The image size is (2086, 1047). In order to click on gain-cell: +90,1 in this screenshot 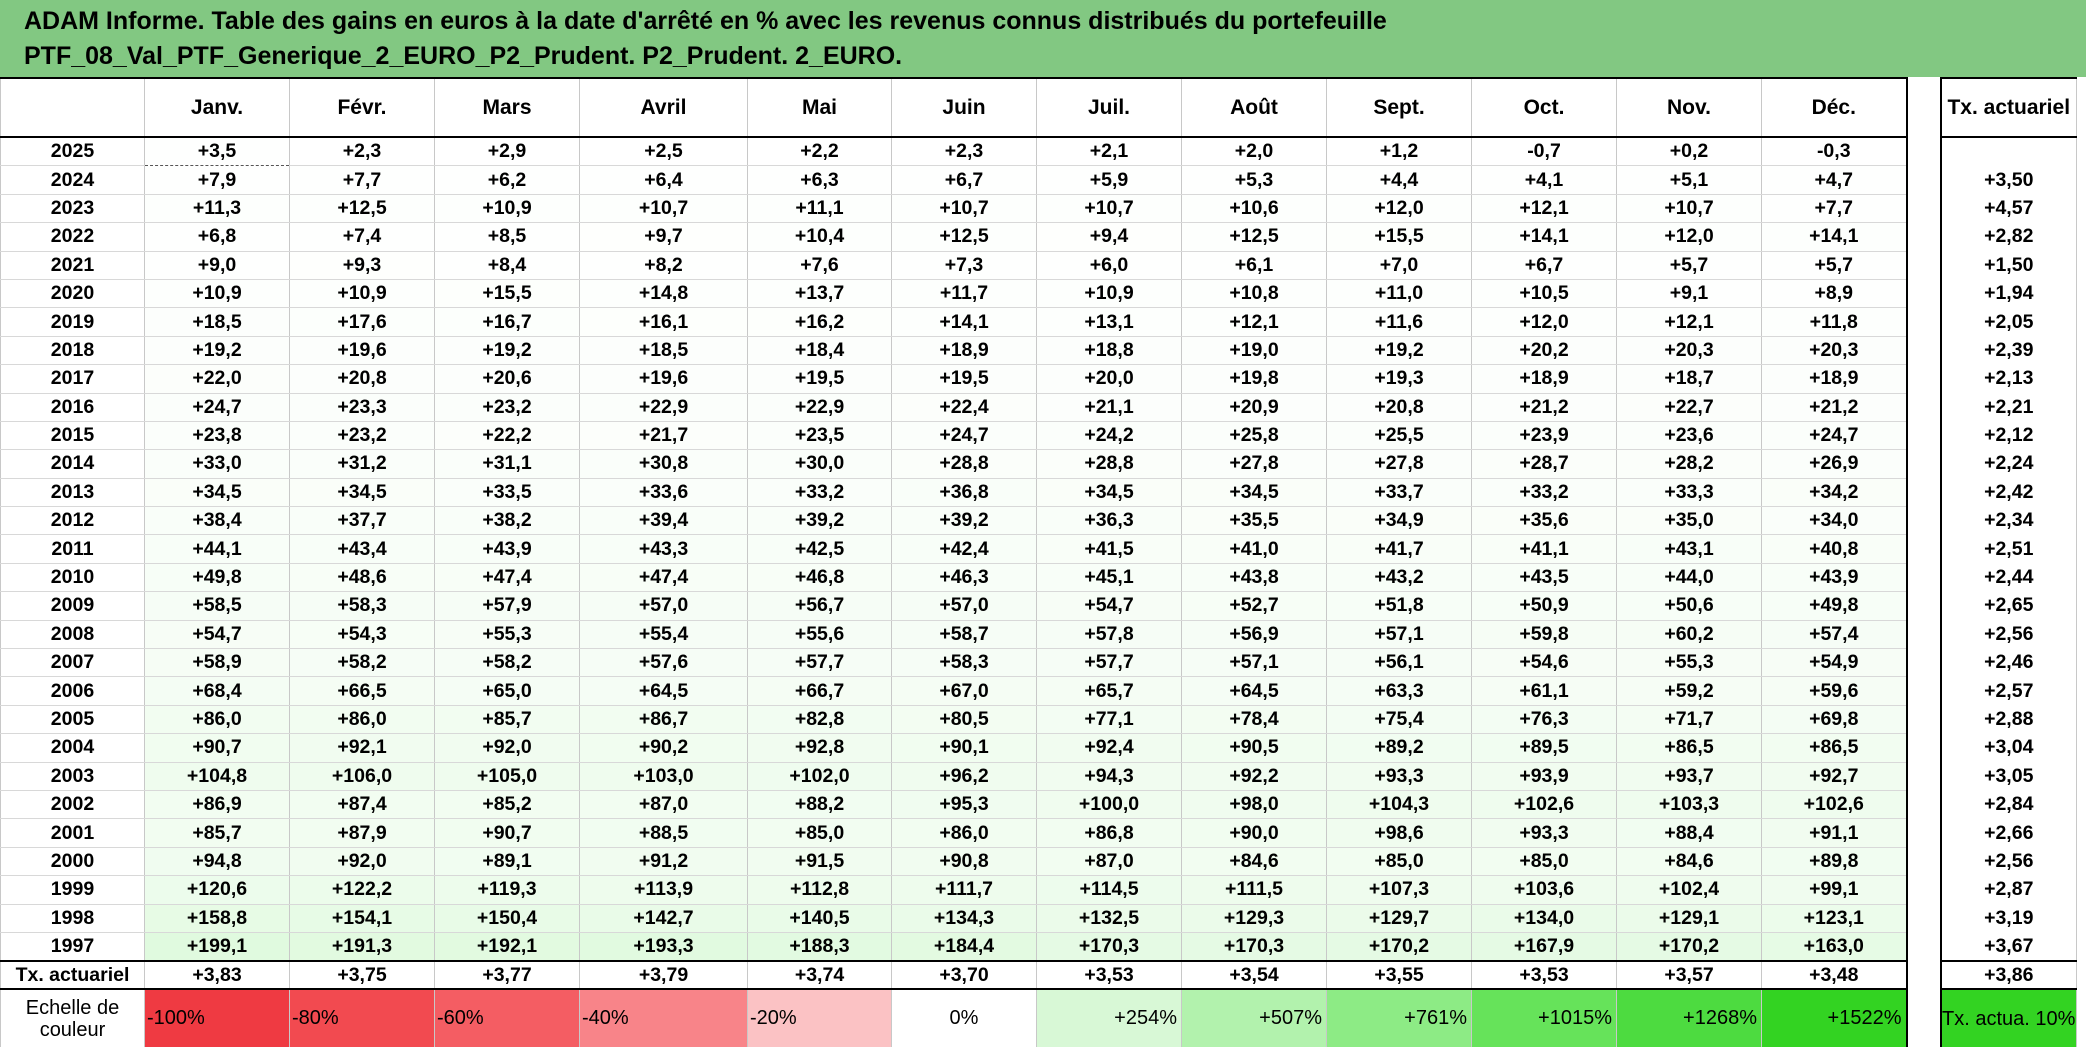, I will do `click(964, 748)`.